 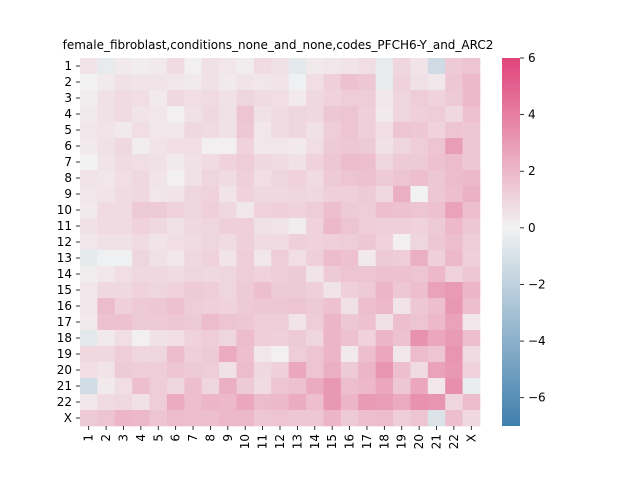 What do you see at coordinates (332, 441) in the screenshot?
I see `x-tick-label: 15` at bounding box center [332, 441].